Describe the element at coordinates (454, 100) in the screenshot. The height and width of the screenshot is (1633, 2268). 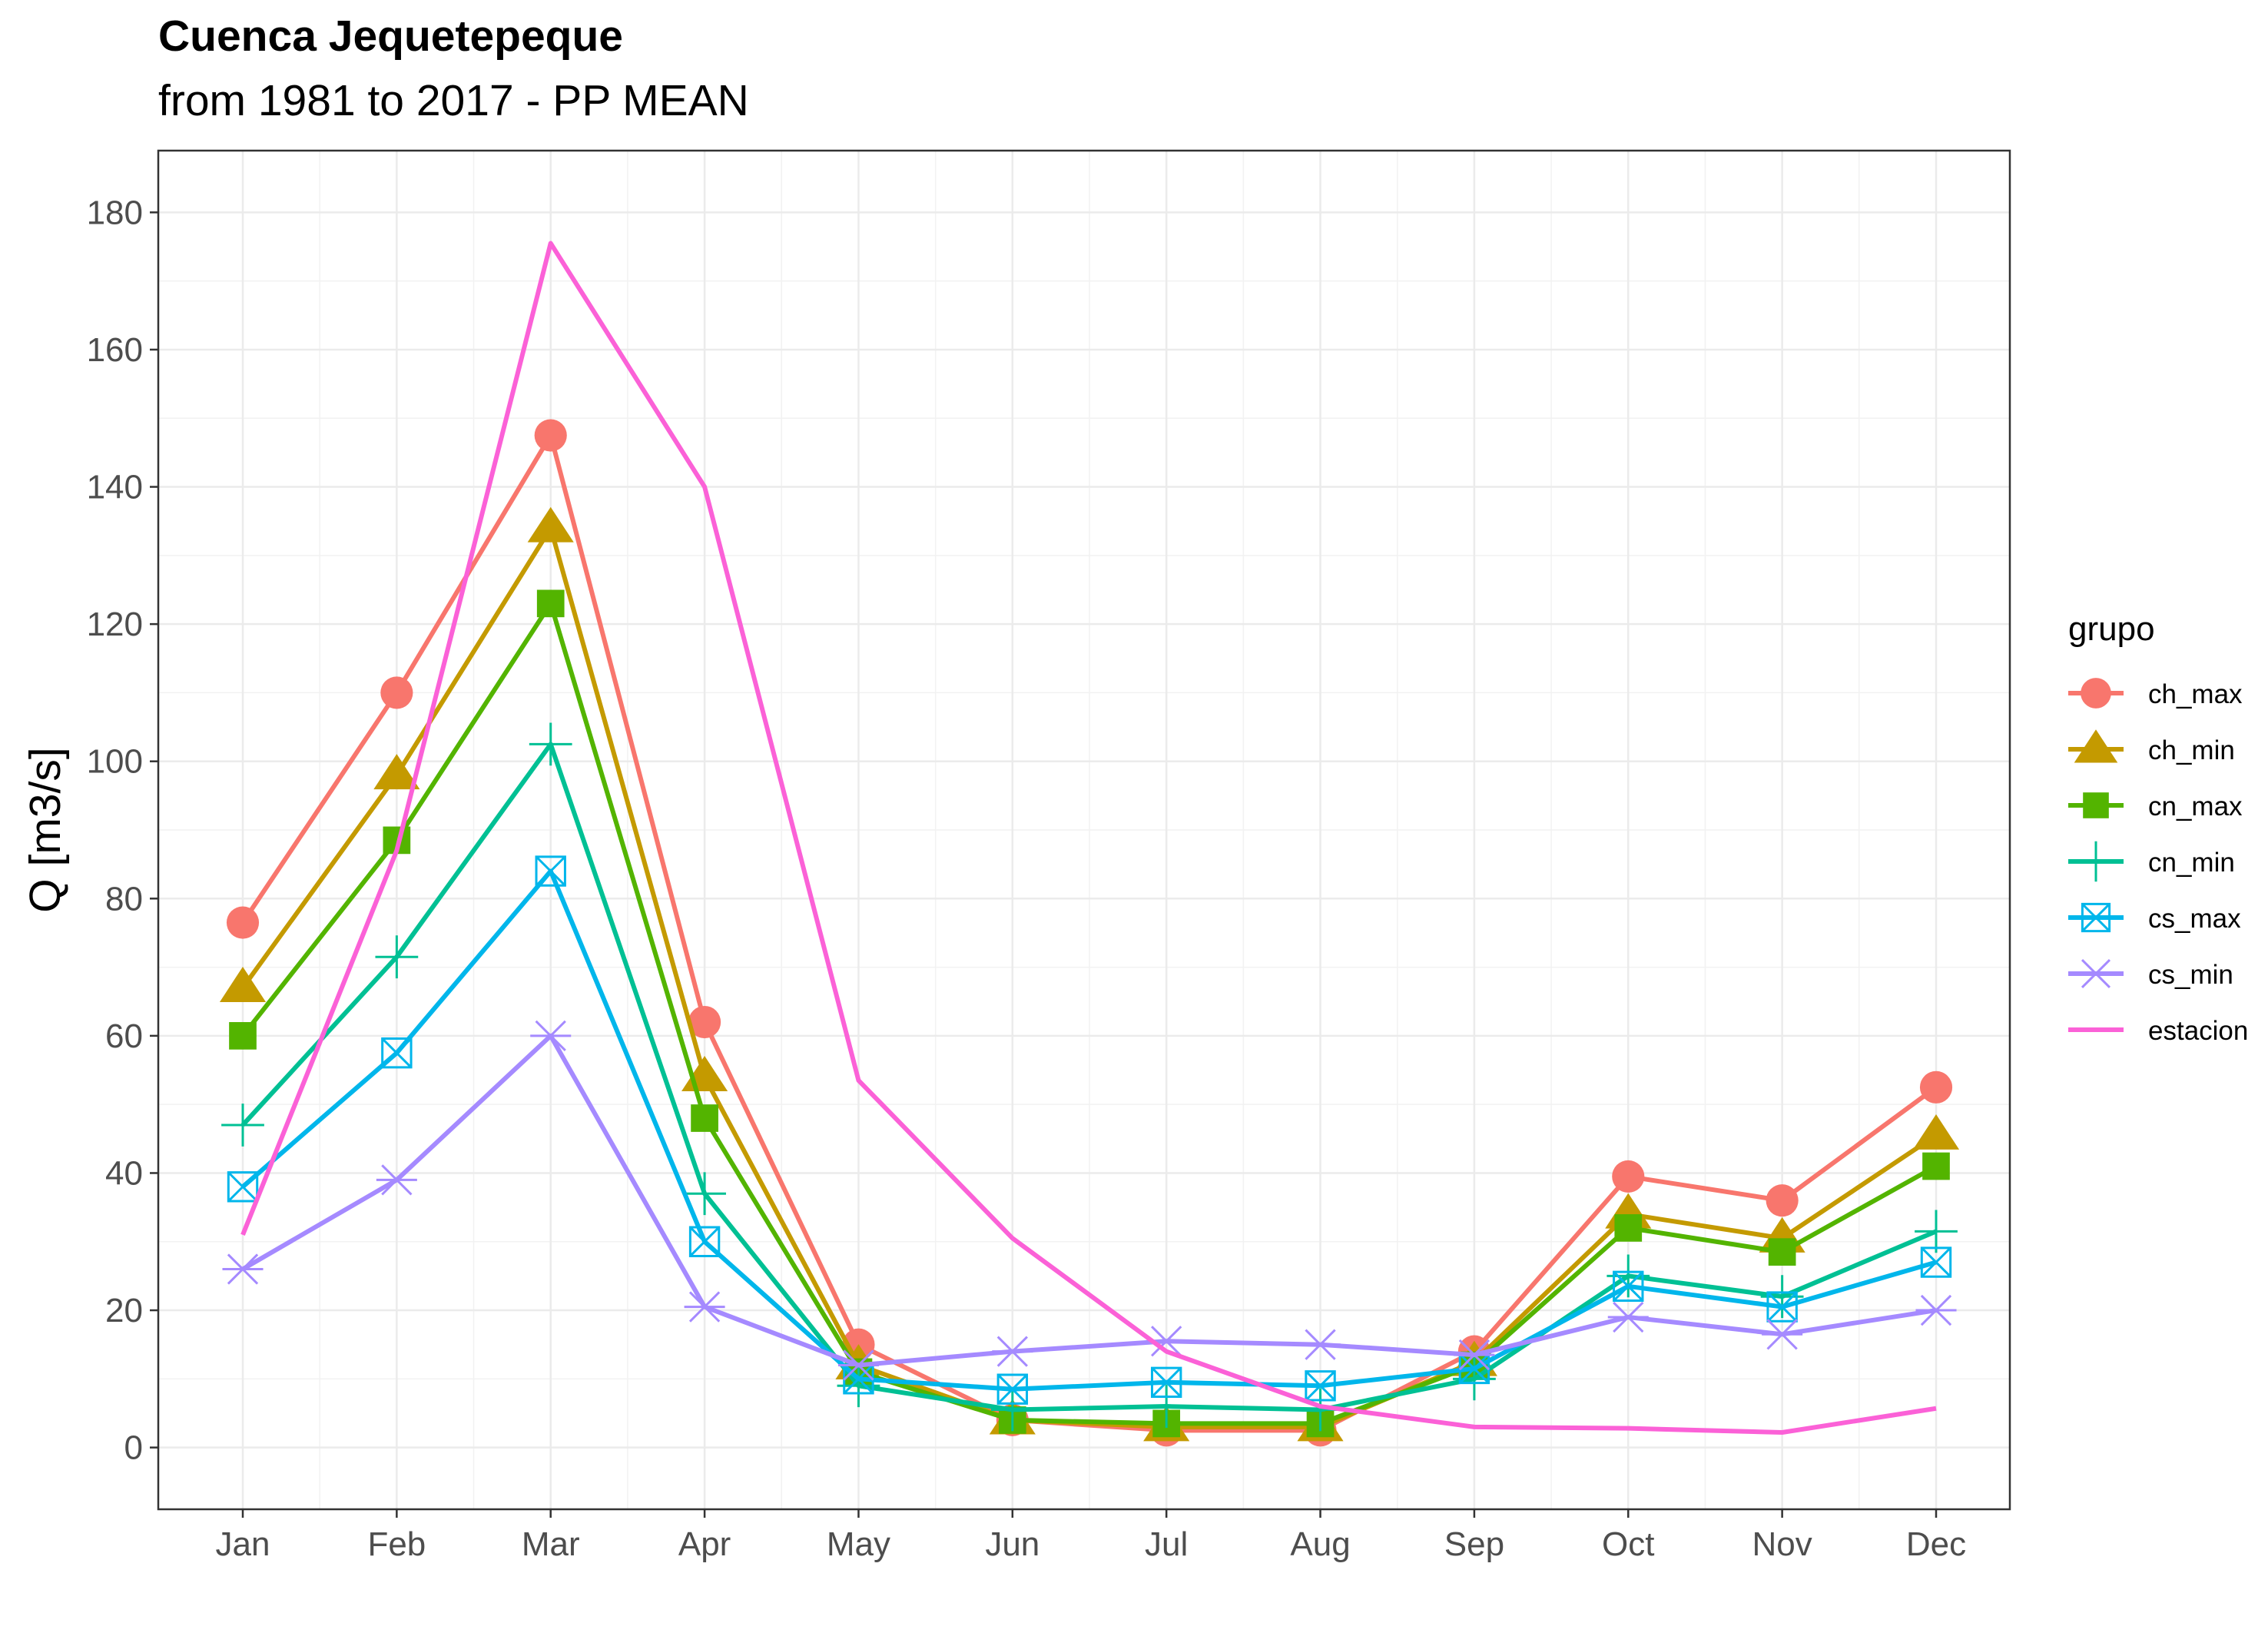
I see `chart-subtitle: from 1981 to 2017 - PP MEAN` at that location.